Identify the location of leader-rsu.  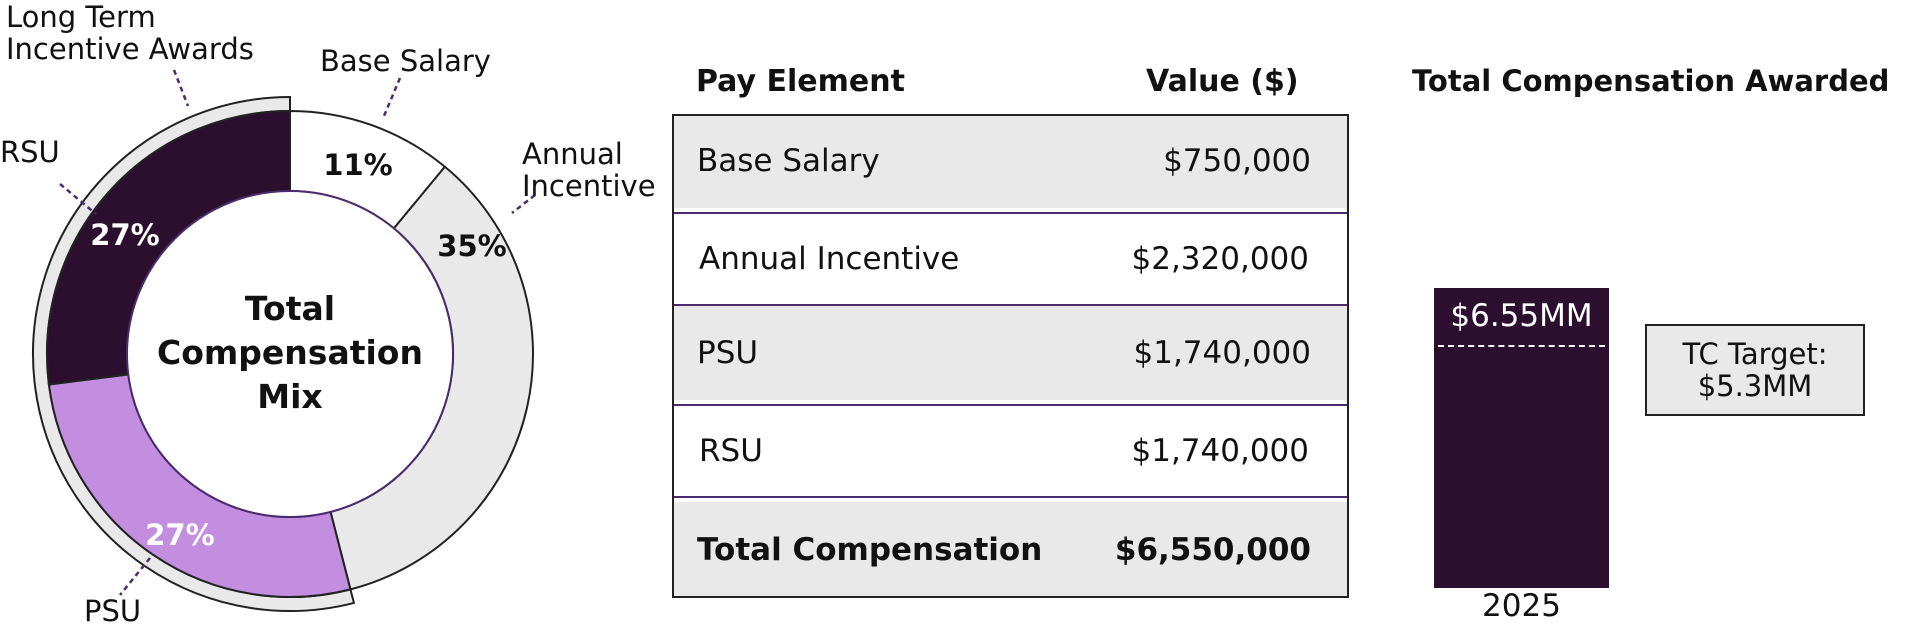
(78, 199).